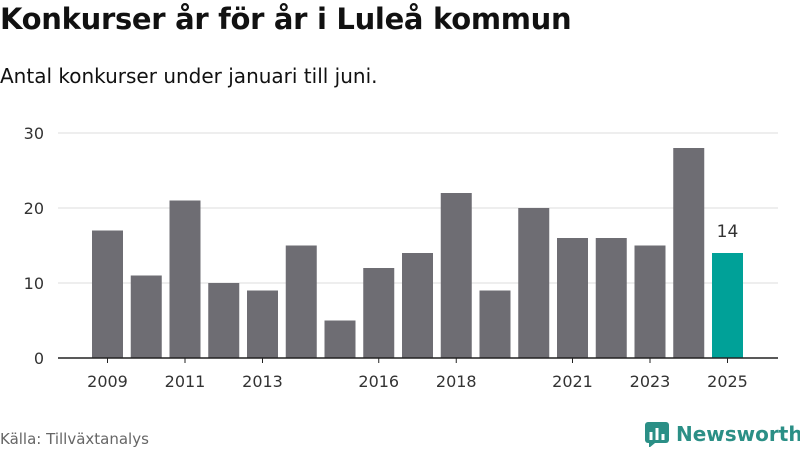 The width and height of the screenshot is (800, 450). I want to click on x-tick-label: 2021, so click(572, 381).